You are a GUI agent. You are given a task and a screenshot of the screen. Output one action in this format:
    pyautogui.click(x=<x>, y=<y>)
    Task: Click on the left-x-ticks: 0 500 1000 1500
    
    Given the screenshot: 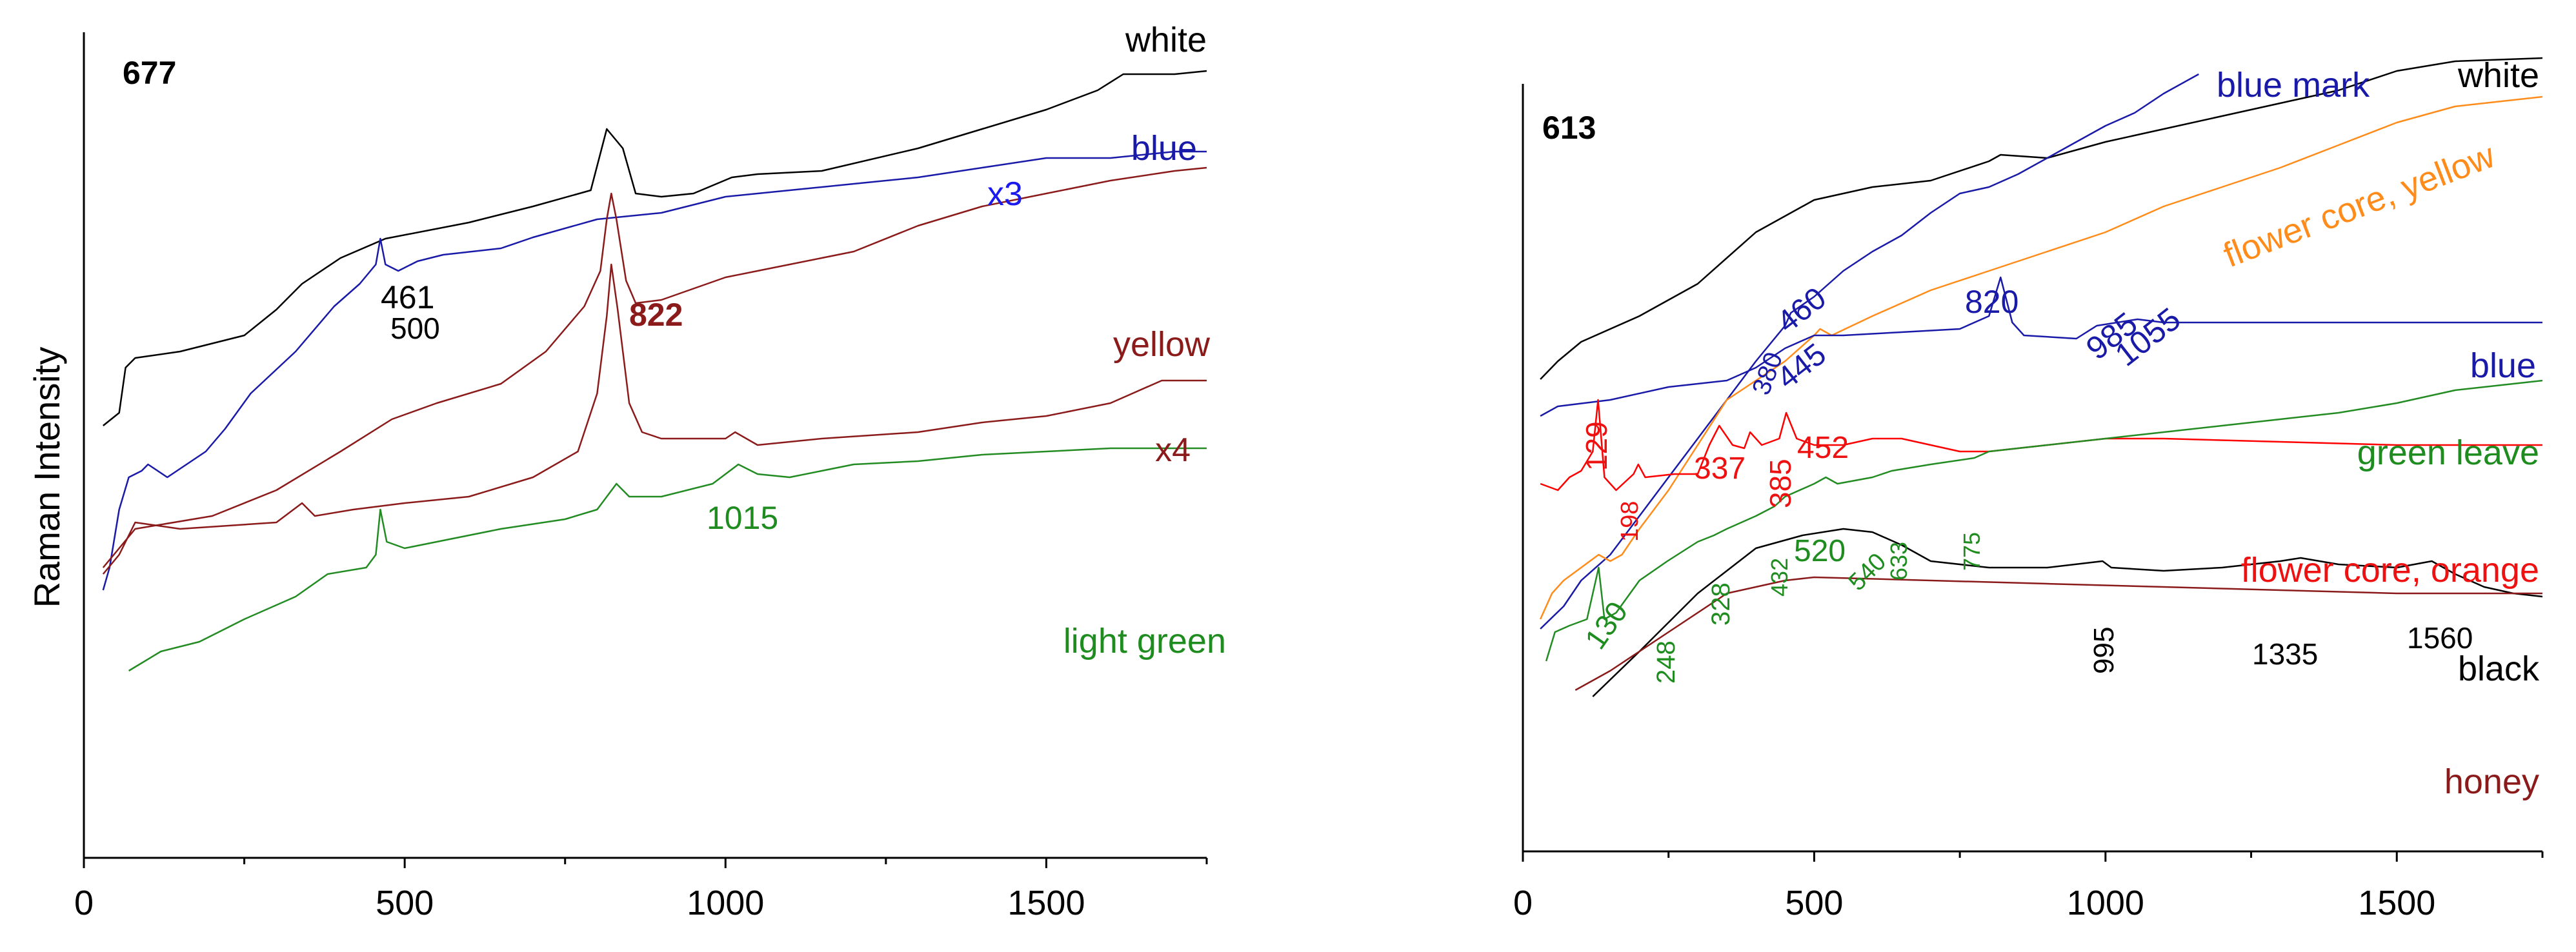 What is the action you would take?
    pyautogui.click(x=641, y=890)
    